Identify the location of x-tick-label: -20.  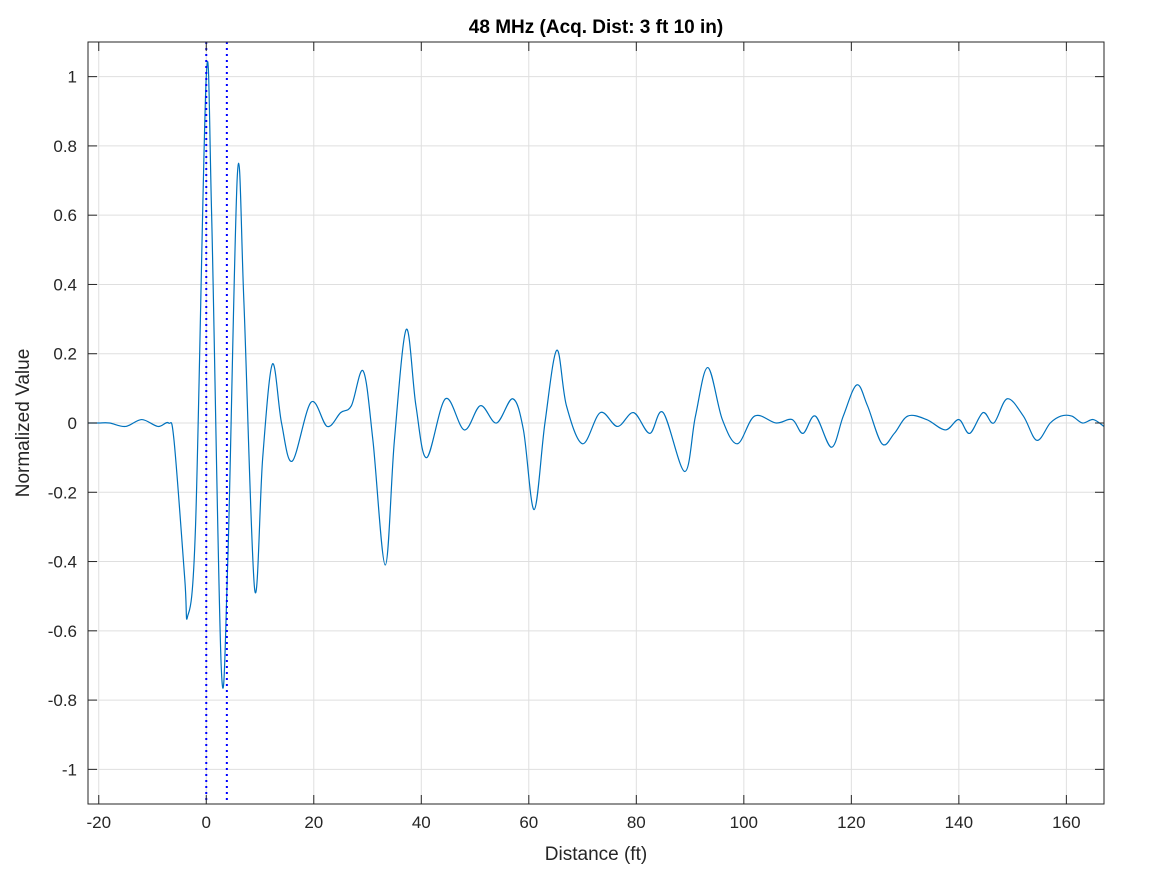
(98, 822).